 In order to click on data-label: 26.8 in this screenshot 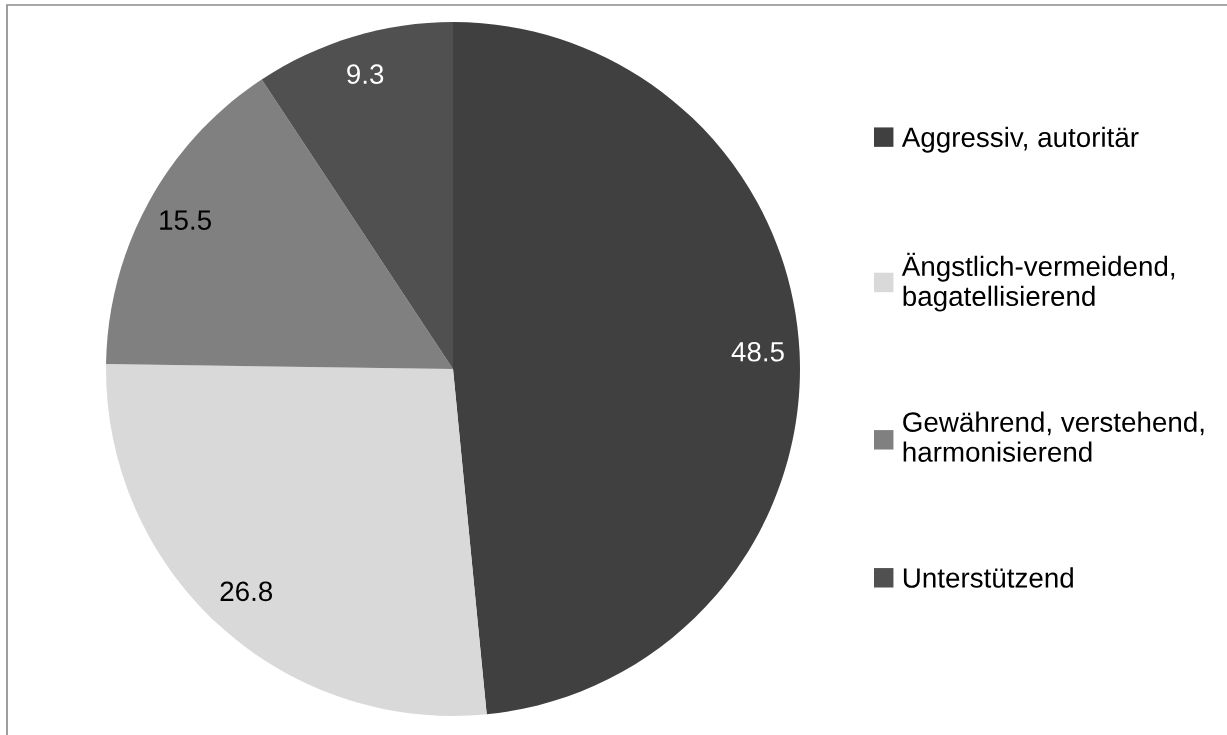, I will do `click(246, 591)`.